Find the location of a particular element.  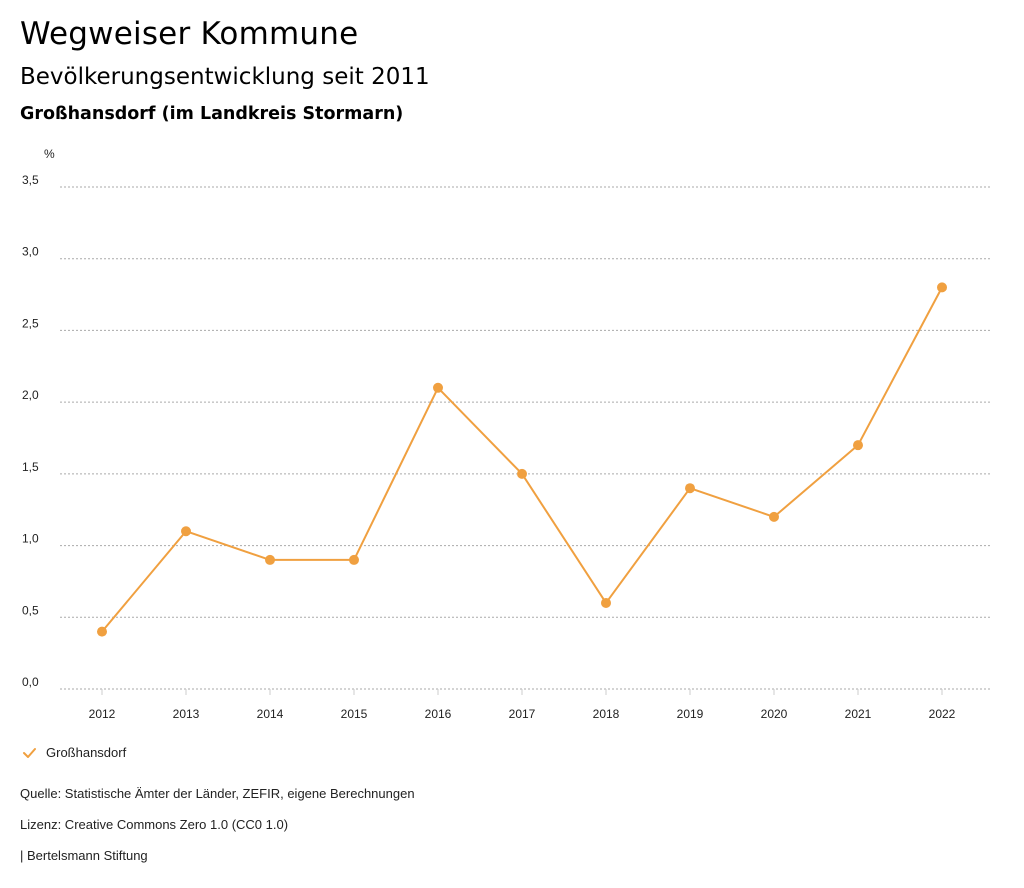

y-tick-label: 2,5 is located at coordinates (30, 323).